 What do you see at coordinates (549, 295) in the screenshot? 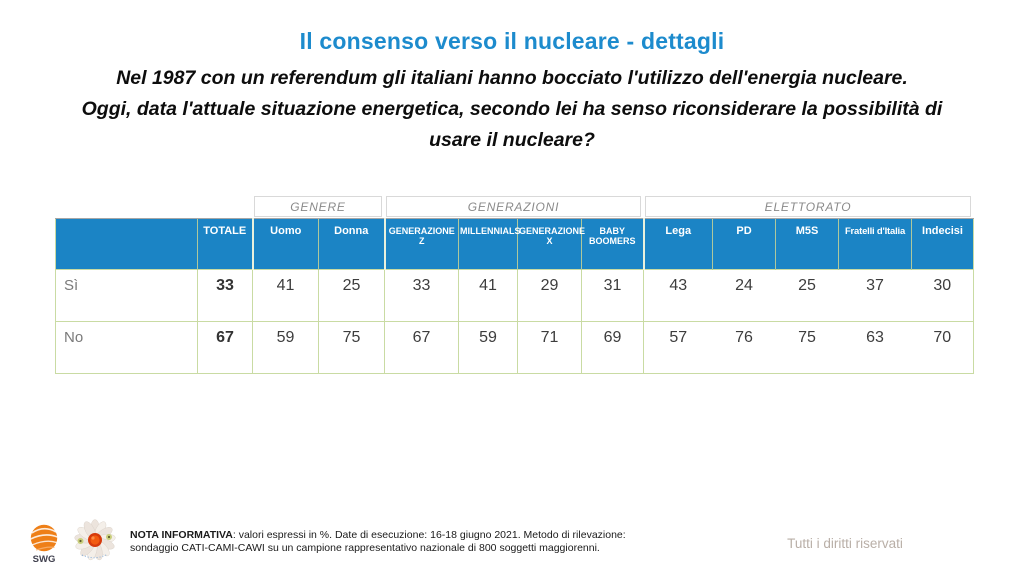
I see `data-cell-s-generazione-x: 29` at bounding box center [549, 295].